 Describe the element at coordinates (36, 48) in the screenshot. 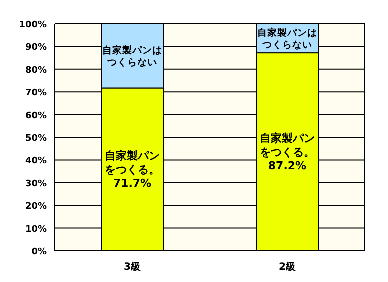

I see `y-tick-label: 90%` at that location.